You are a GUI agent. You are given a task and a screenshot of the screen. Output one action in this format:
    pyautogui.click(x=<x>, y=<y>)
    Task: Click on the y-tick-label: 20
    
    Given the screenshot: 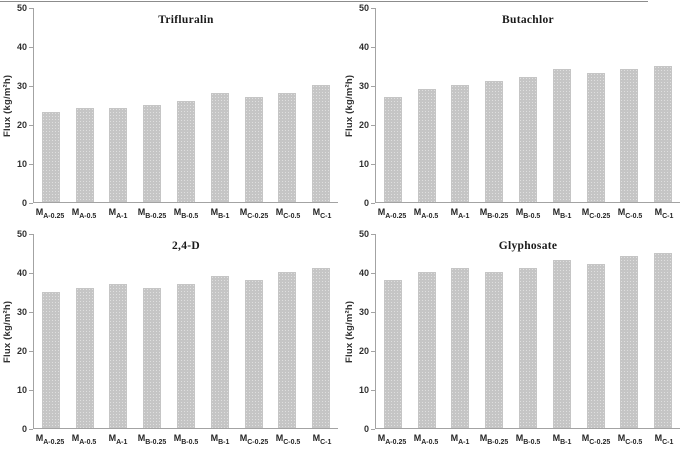 What is the action you would take?
    pyautogui.click(x=21, y=125)
    